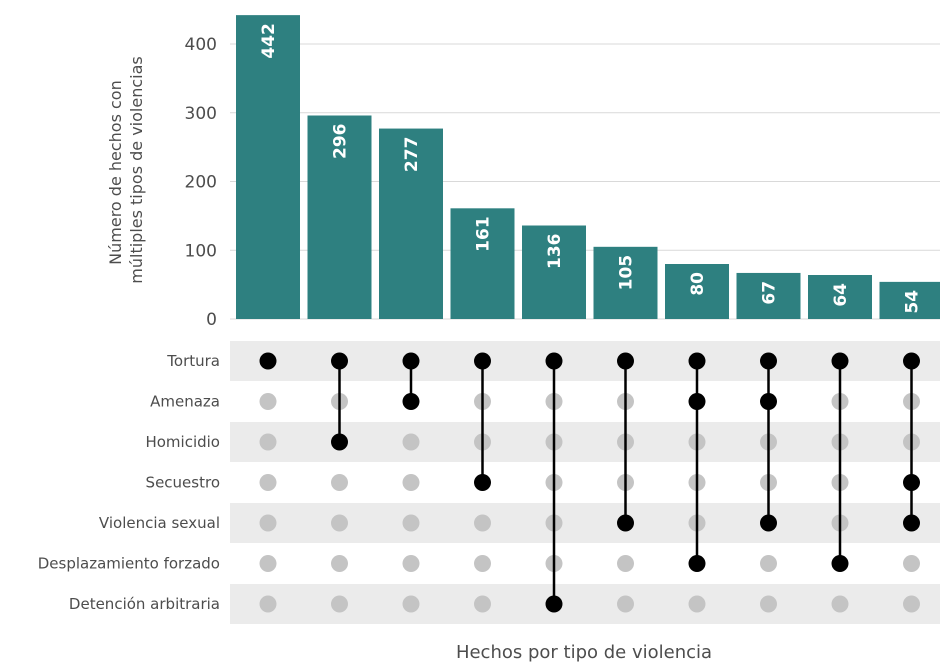 The image size is (940, 664). Describe the element at coordinates (144, 604) in the screenshot. I see `set-label: Detención arbitraria` at that location.